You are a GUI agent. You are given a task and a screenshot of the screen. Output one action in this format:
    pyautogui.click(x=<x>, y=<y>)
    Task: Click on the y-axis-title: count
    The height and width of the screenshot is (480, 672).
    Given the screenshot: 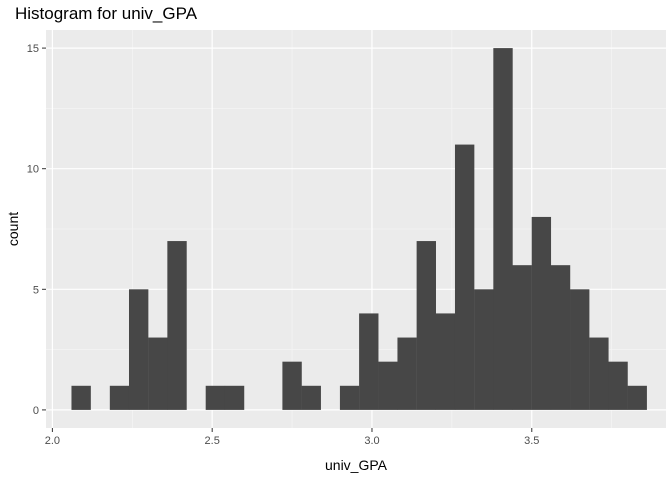 What is the action you would take?
    pyautogui.click(x=13, y=229)
    